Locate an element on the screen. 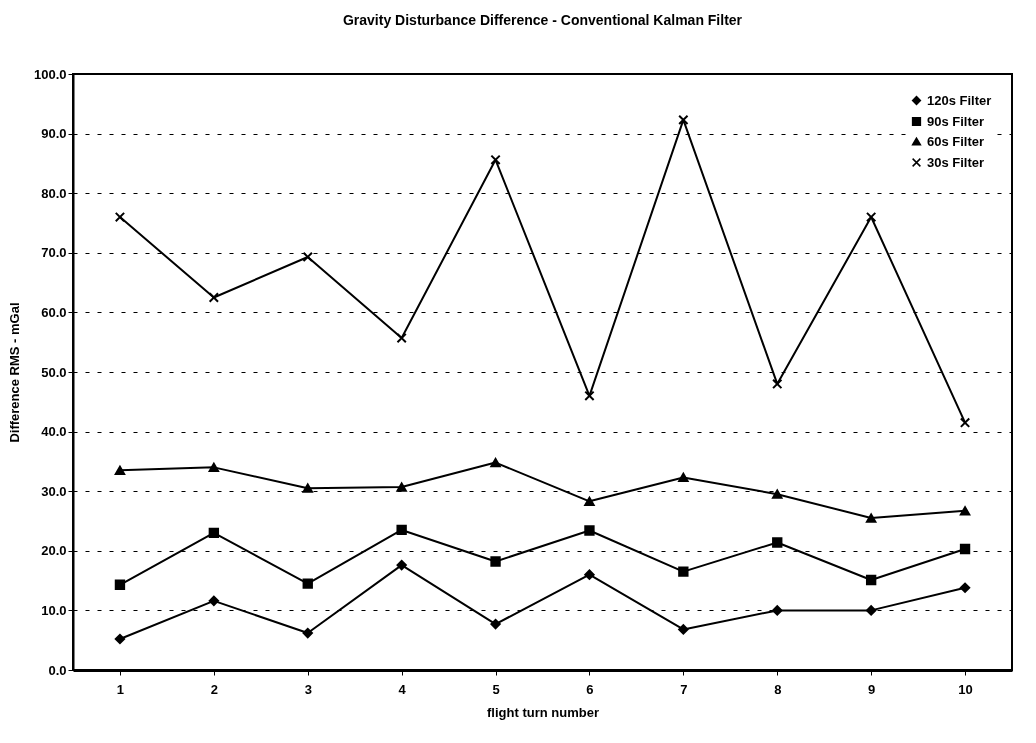 This screenshot has height=743, width=1036. y-tick-label: 60.0 is located at coordinates (54, 312).